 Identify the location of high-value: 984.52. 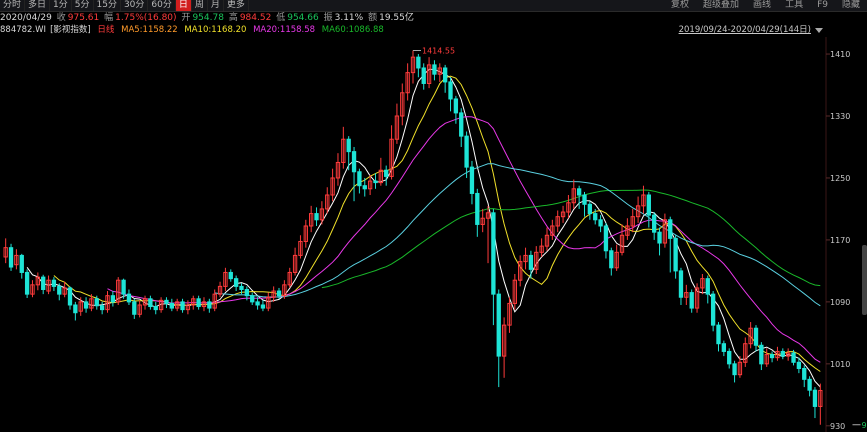
(255, 18).